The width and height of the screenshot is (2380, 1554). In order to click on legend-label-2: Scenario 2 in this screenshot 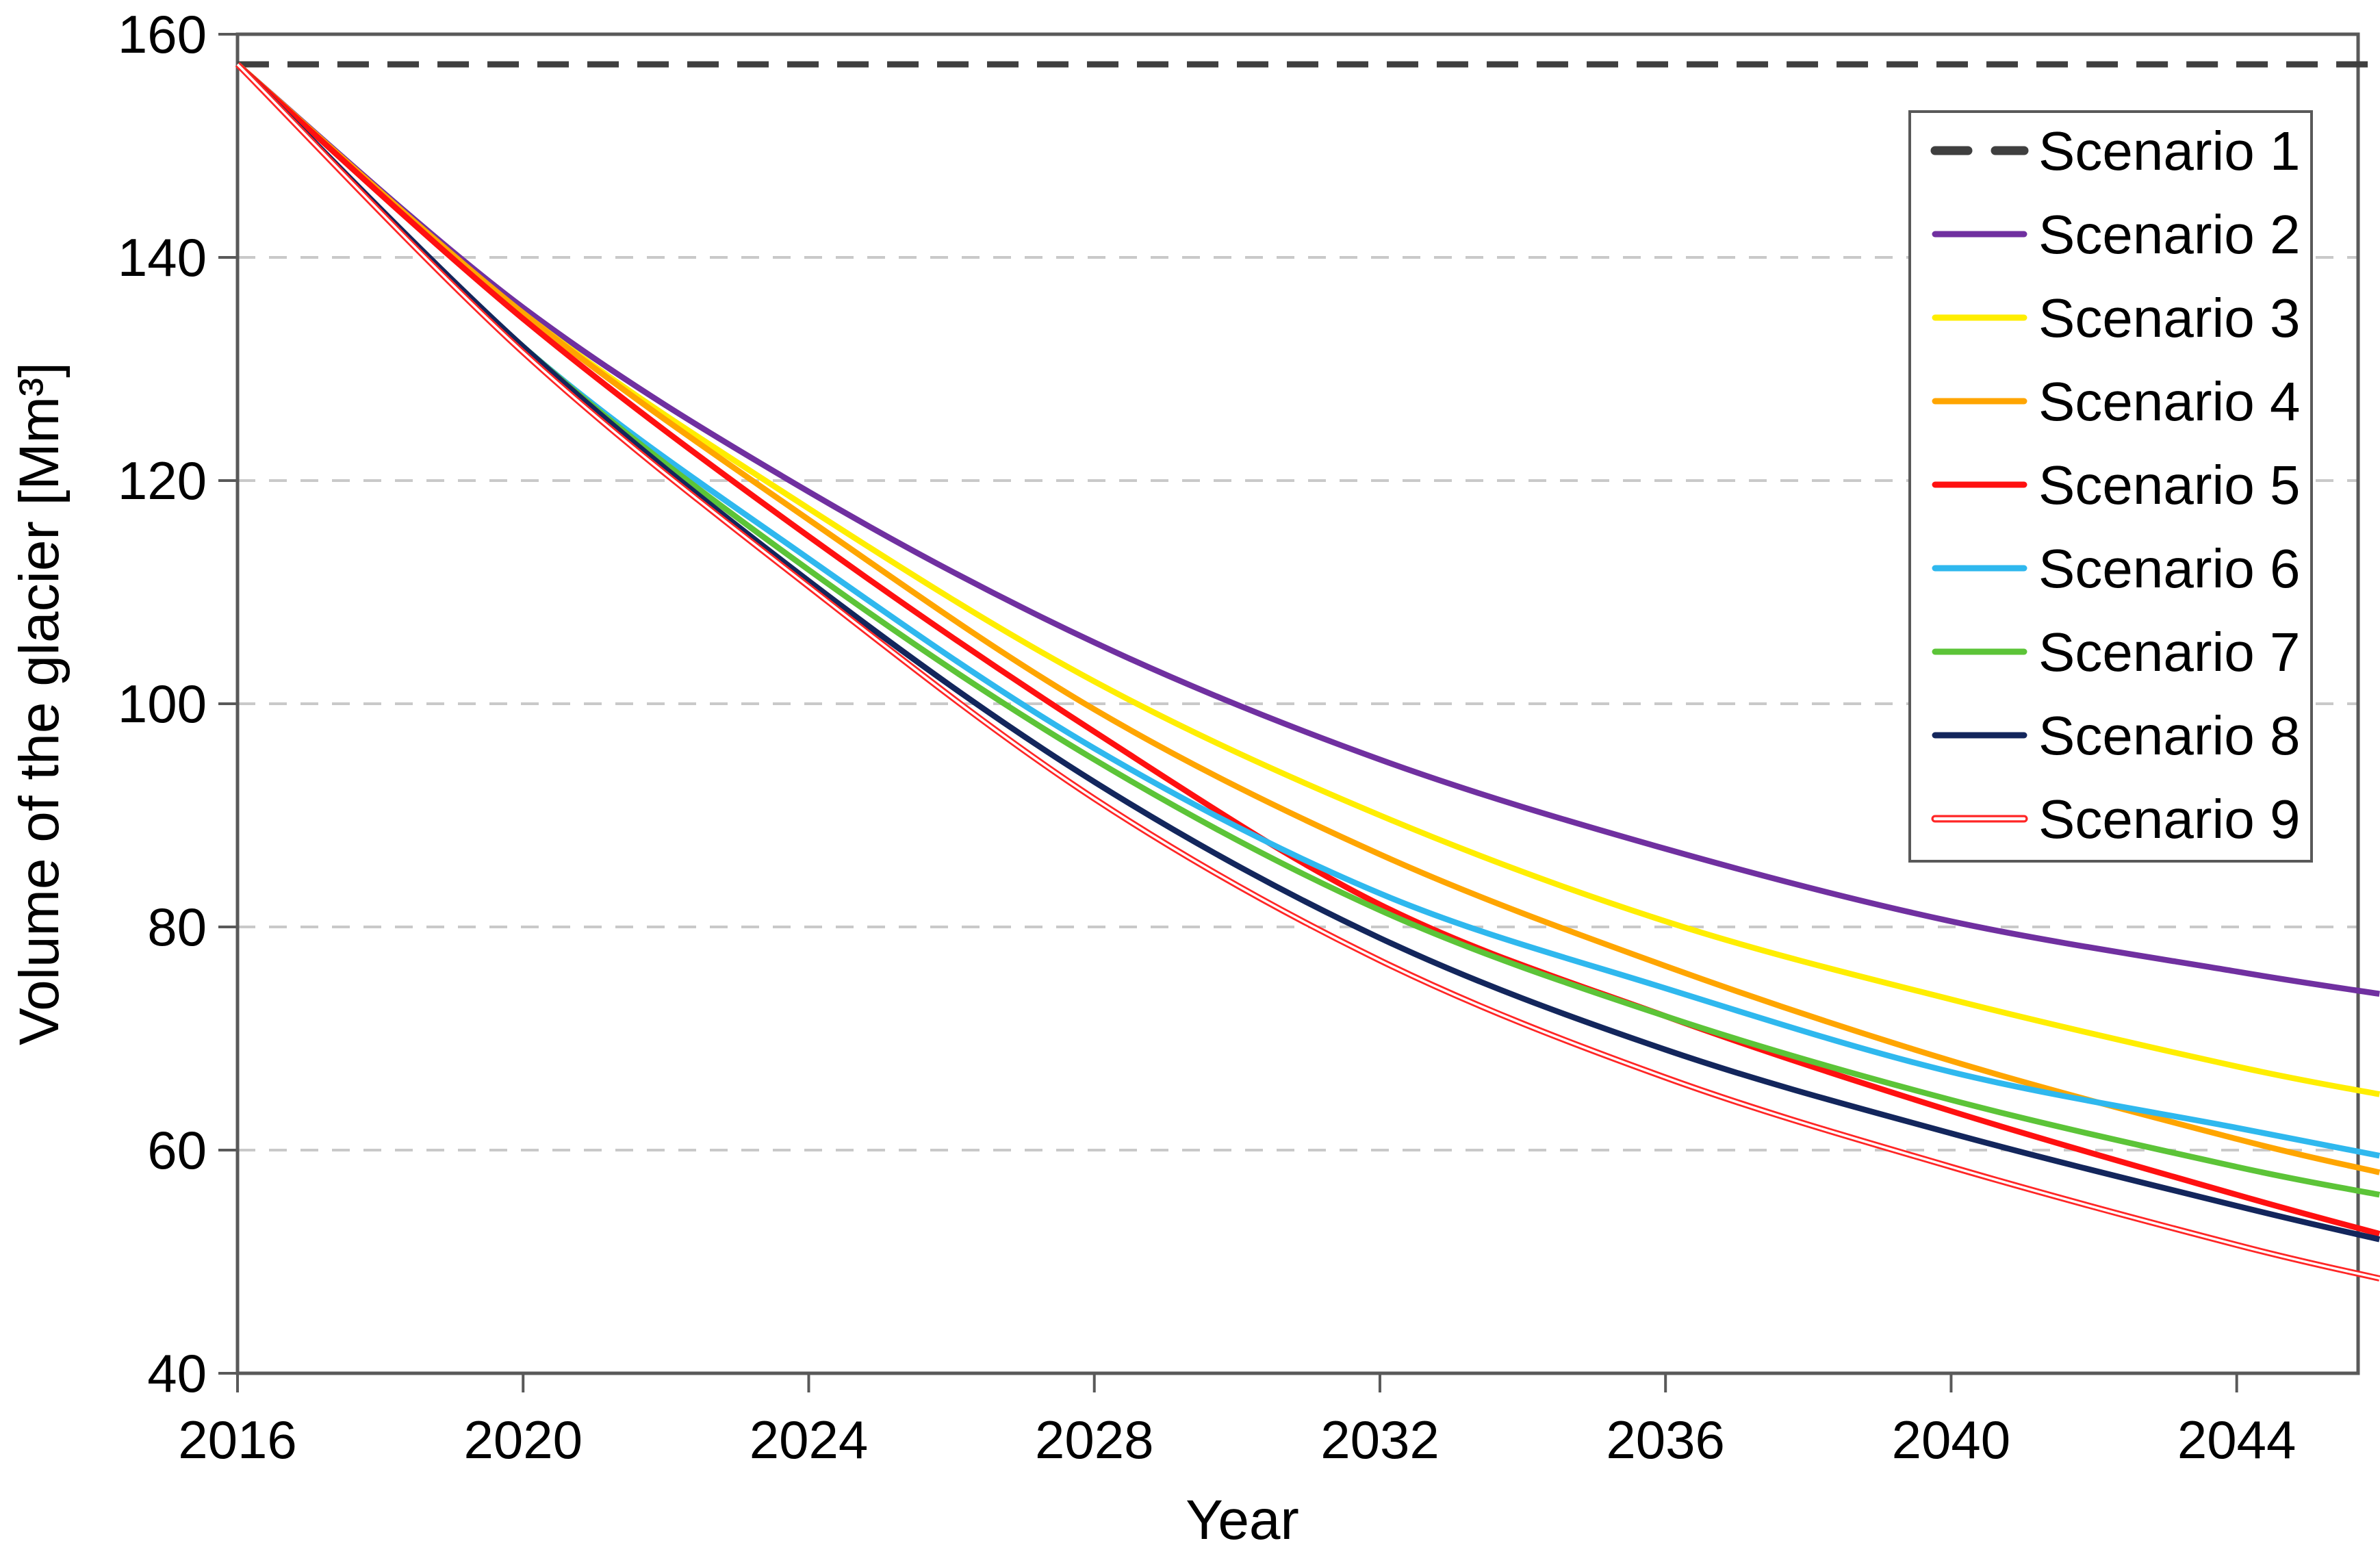, I will do `click(2169, 234)`.